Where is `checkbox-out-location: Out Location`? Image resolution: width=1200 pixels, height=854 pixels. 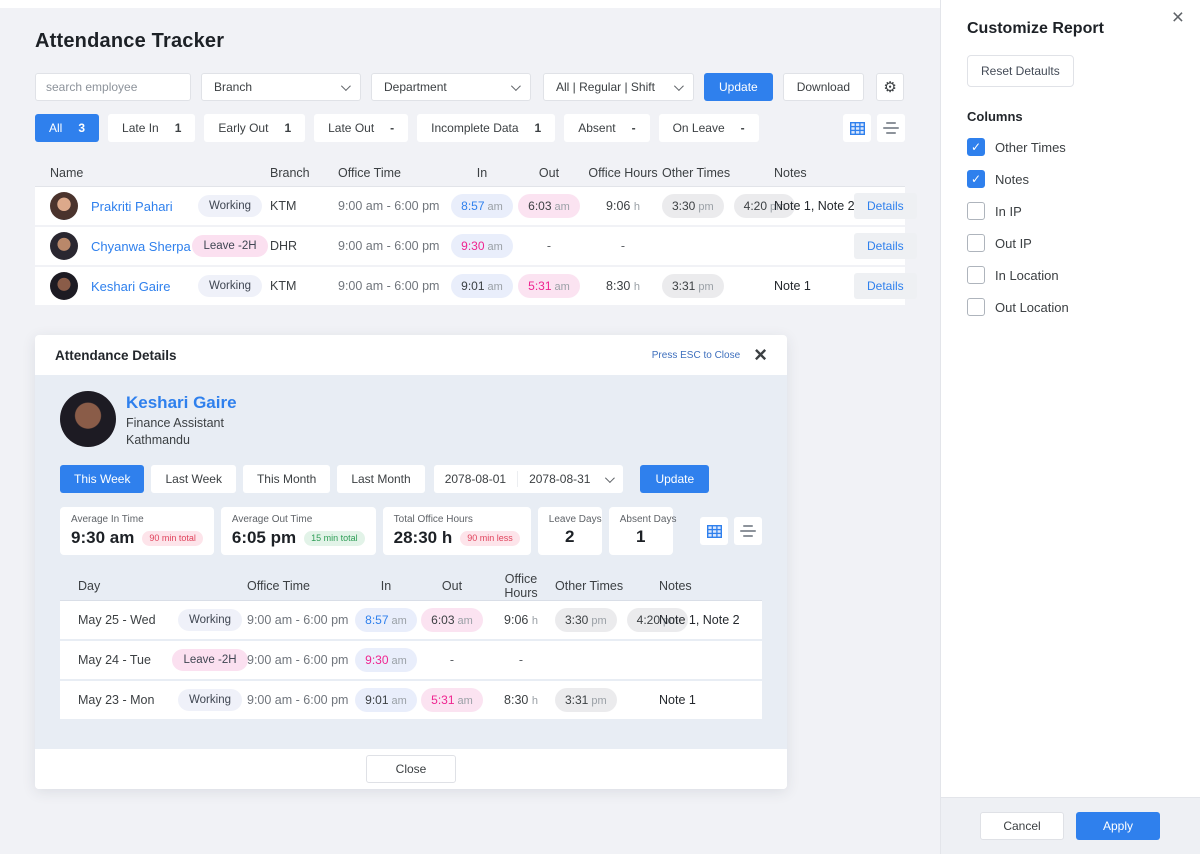
checkbox-out-location: Out Location is located at coordinates (1070, 307).